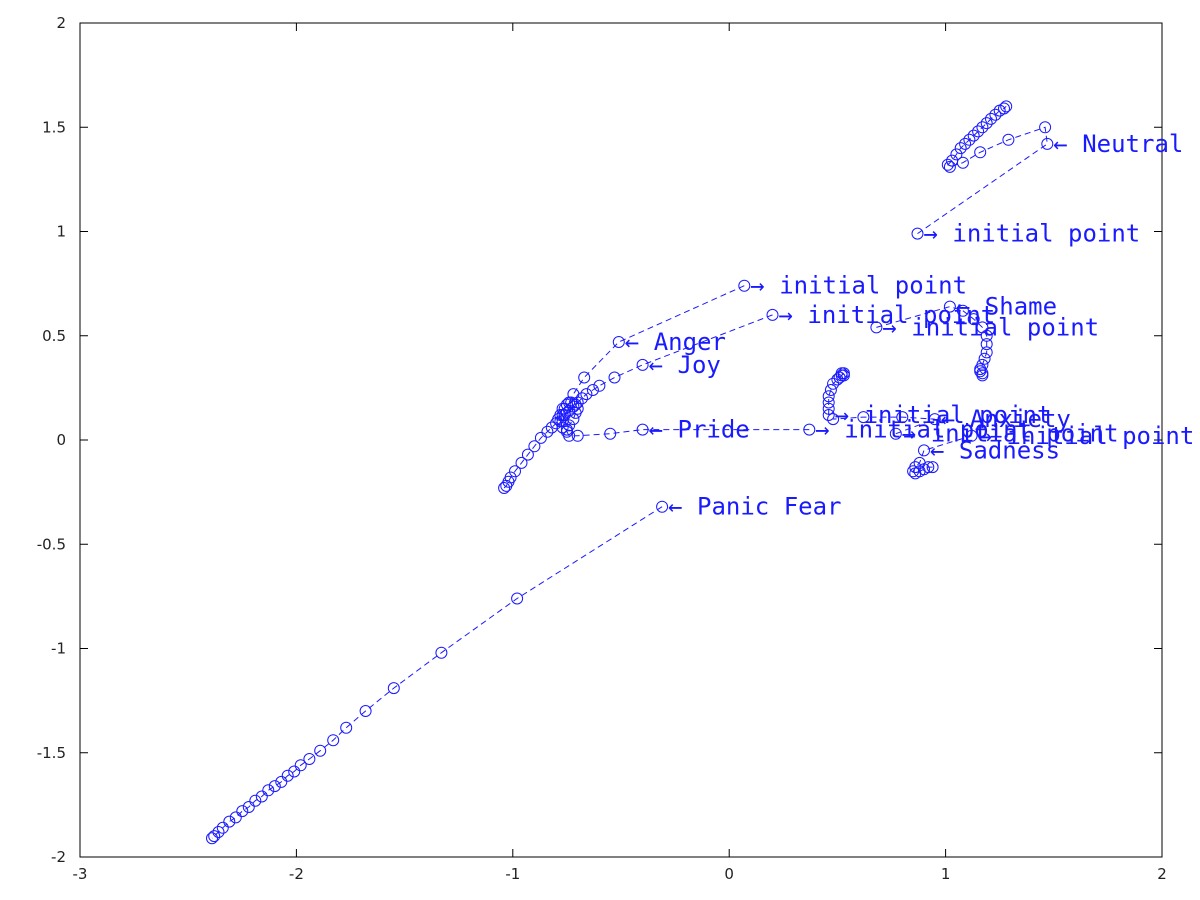 The width and height of the screenshot is (1200, 900). Describe the element at coordinates (58, 649) in the screenshot. I see `y-tick-label: -1` at that location.